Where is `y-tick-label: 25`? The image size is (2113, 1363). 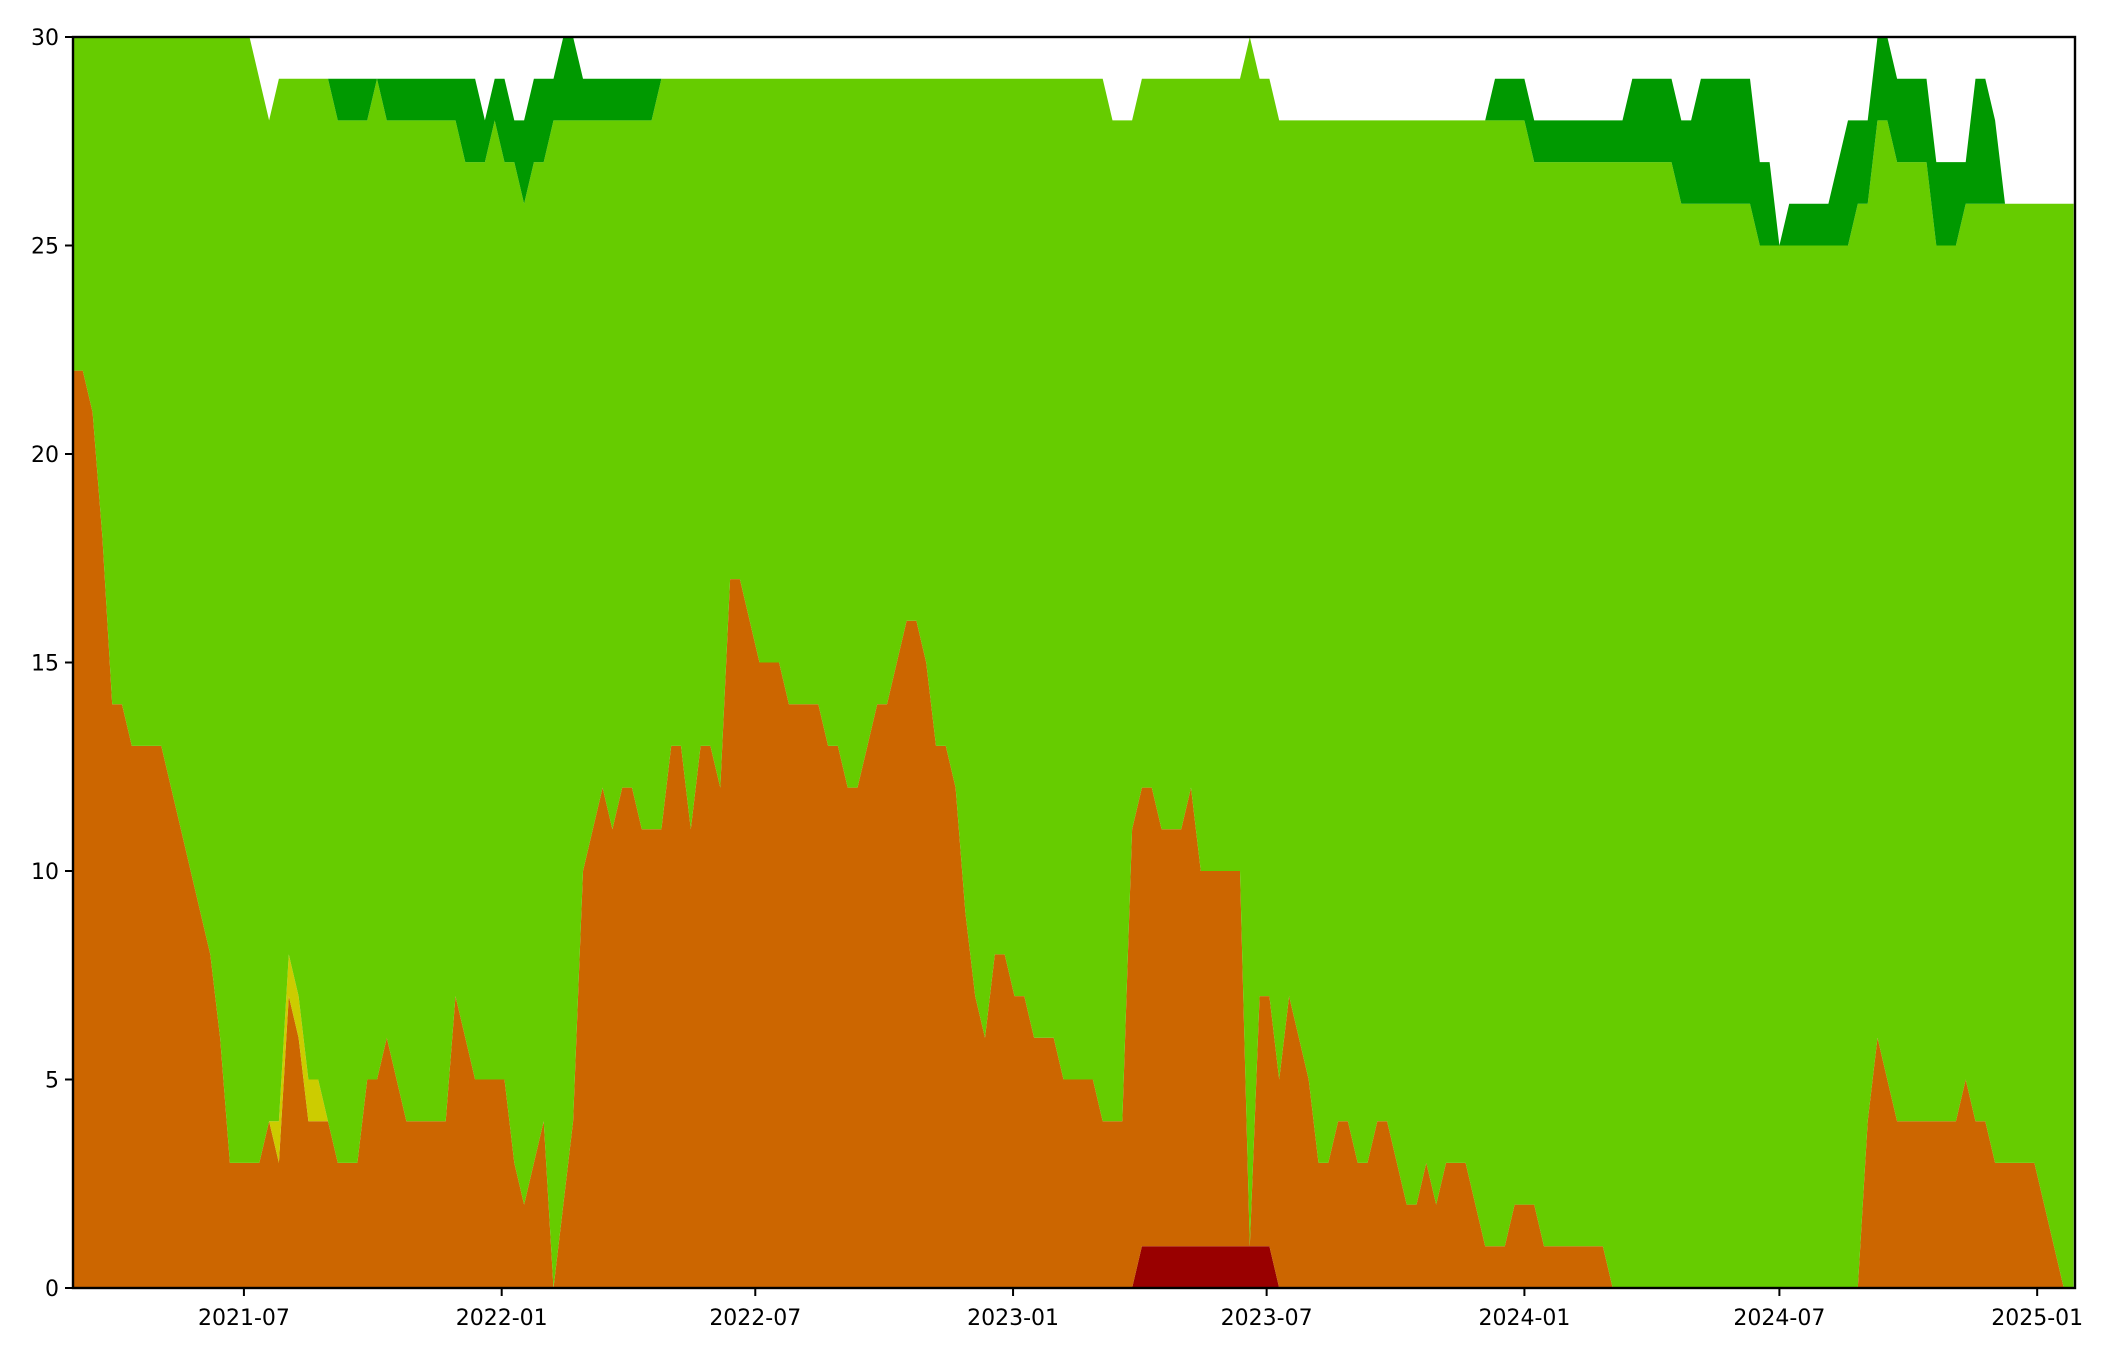
y-tick-label: 25 is located at coordinates (45, 247).